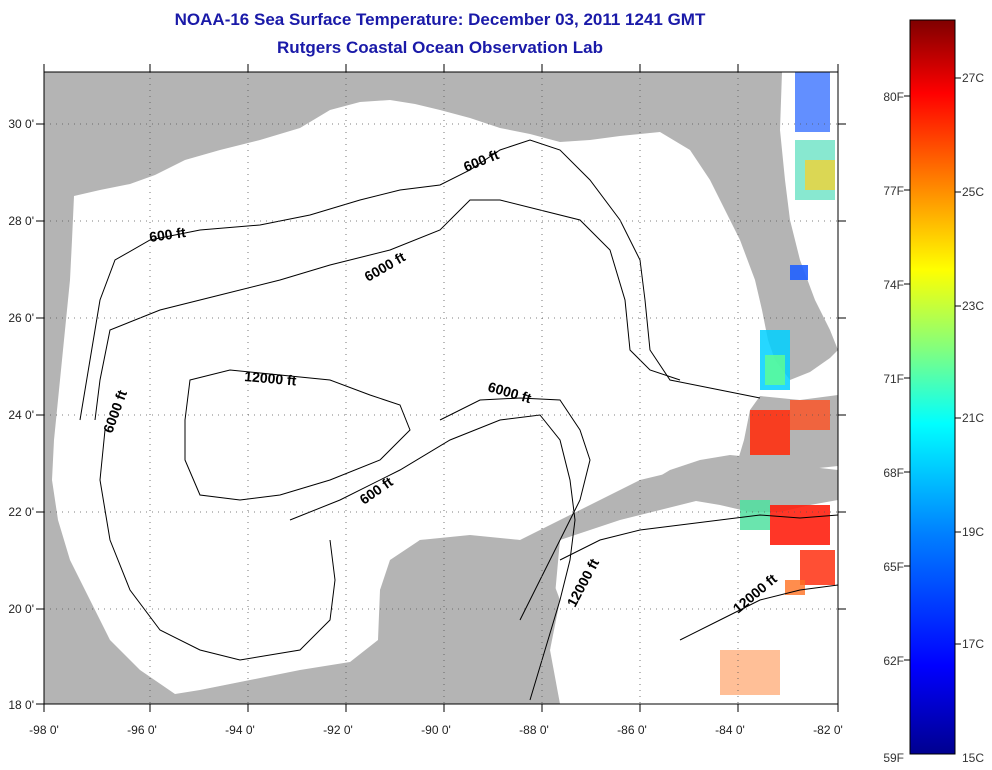  I want to click on map-subtitle: Rutgers Coastal Ocean Observation Lab, so click(440, 47).